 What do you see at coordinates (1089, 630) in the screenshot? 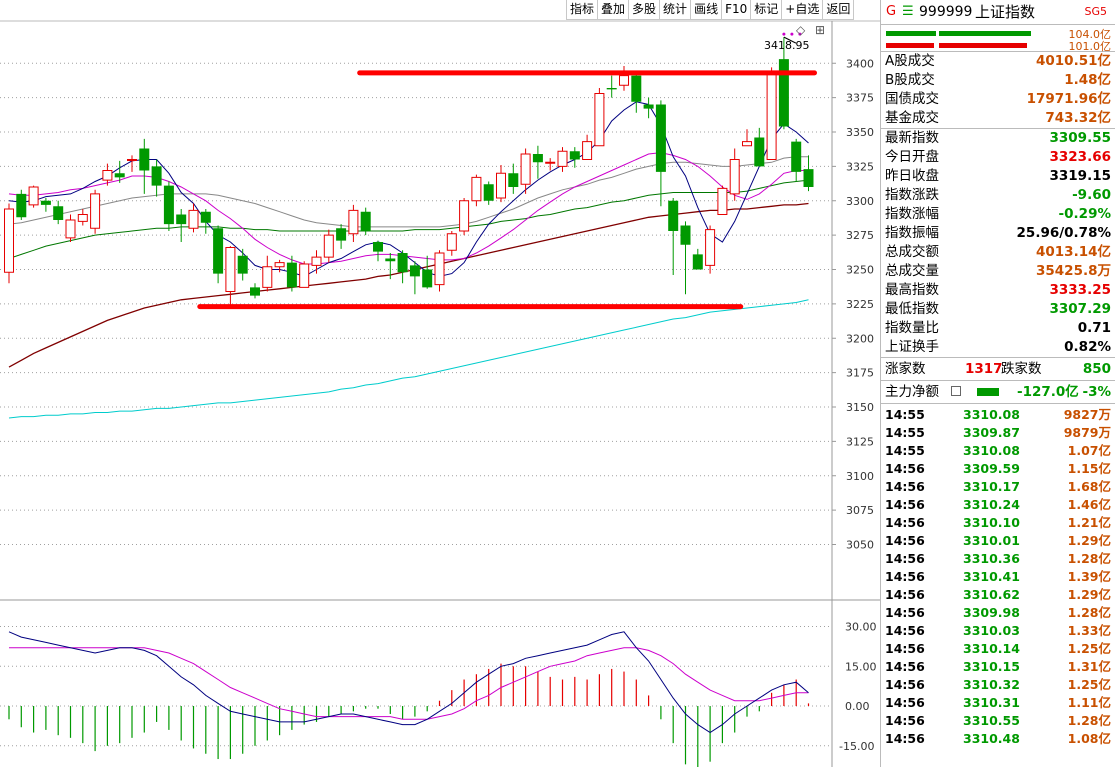
I see `tick-amount: 1.33亿` at bounding box center [1089, 630].